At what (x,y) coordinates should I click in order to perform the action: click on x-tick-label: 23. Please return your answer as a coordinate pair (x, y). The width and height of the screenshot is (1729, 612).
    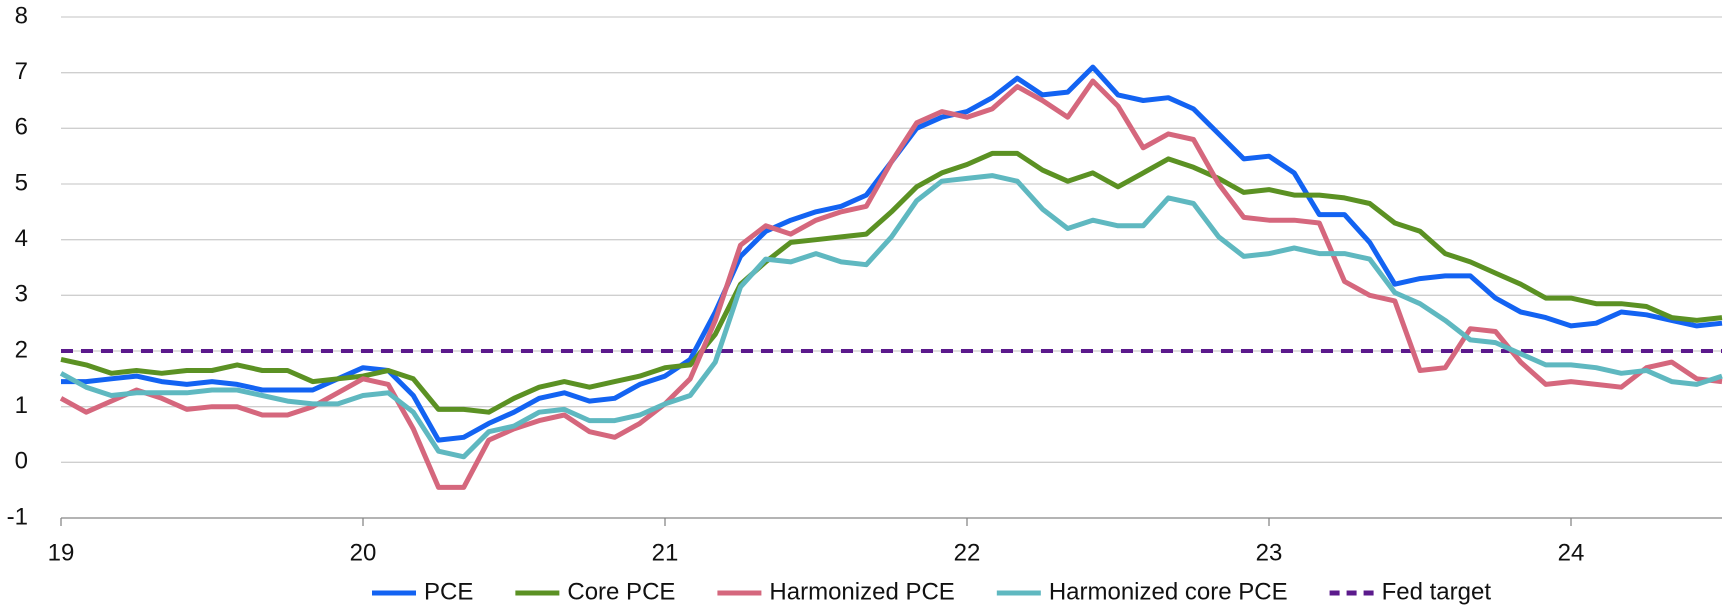
    Looking at the image, I should click on (1269, 552).